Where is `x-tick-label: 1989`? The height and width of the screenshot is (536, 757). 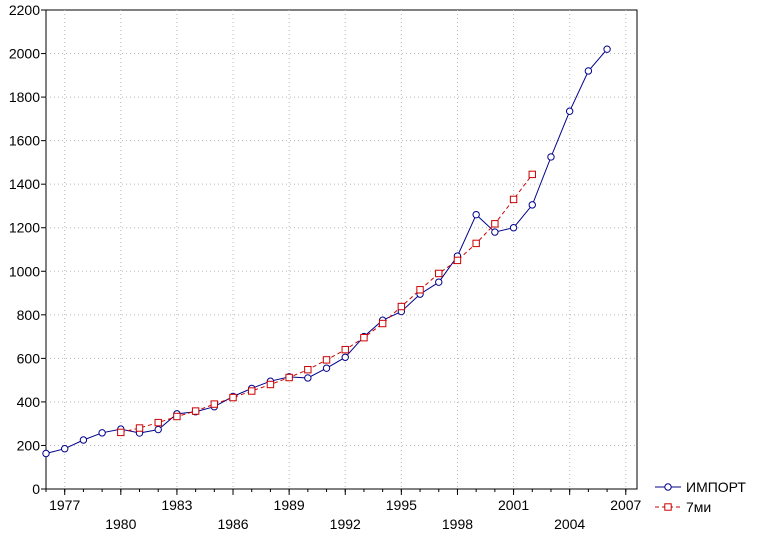 x-tick-label: 1989 is located at coordinates (289, 505).